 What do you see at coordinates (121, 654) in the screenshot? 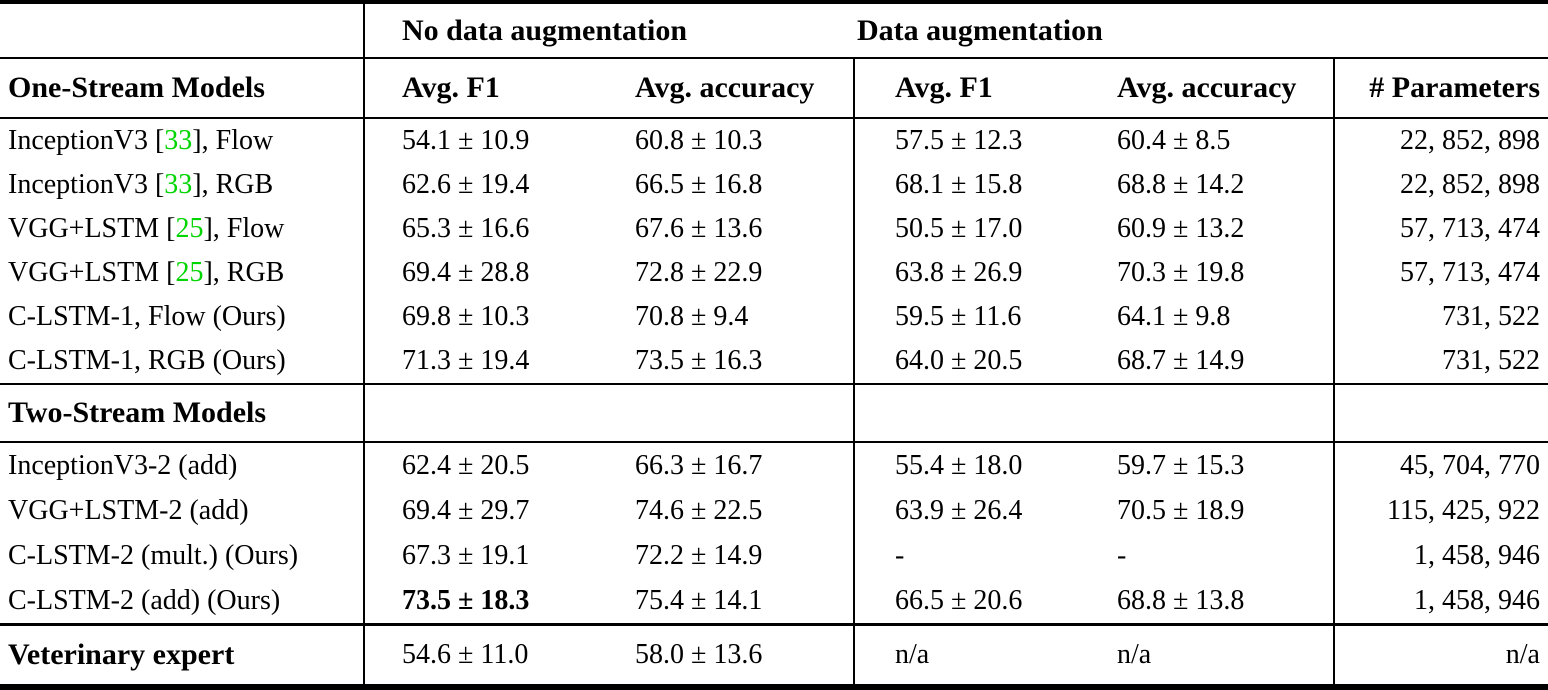
I see `row-header-veterinary-expert: Veterinary expert` at bounding box center [121, 654].